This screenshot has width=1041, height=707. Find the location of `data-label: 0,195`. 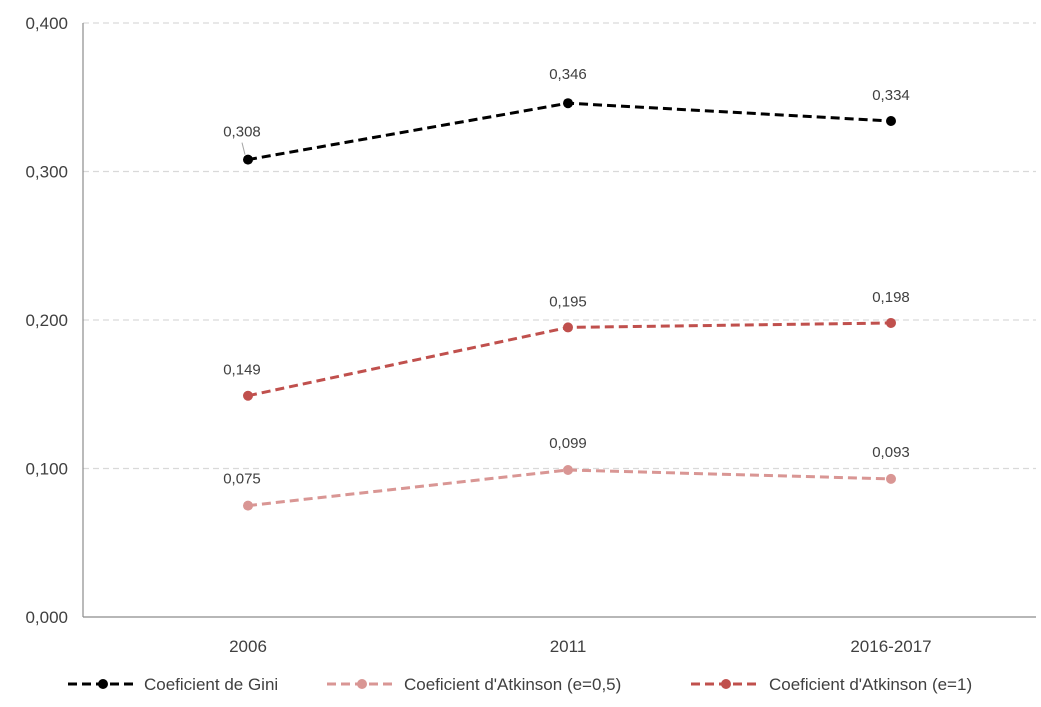

data-label: 0,195 is located at coordinates (568, 301).